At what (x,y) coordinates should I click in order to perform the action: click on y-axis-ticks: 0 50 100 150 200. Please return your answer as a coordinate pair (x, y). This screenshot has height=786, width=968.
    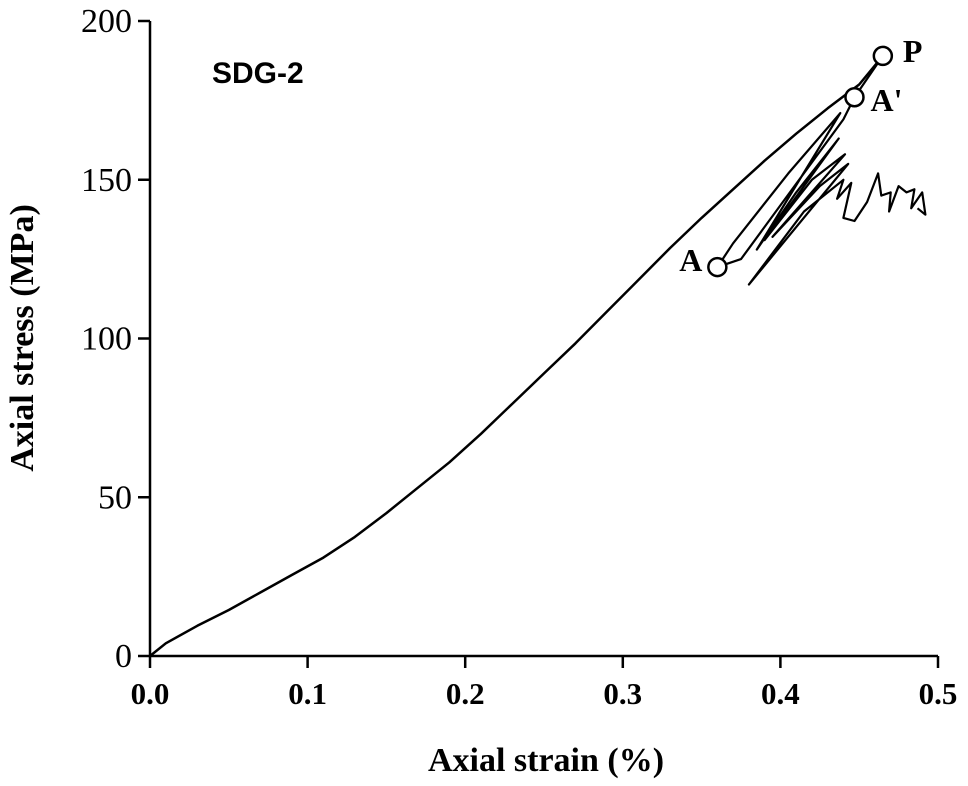
    Looking at the image, I should click on (115, 339).